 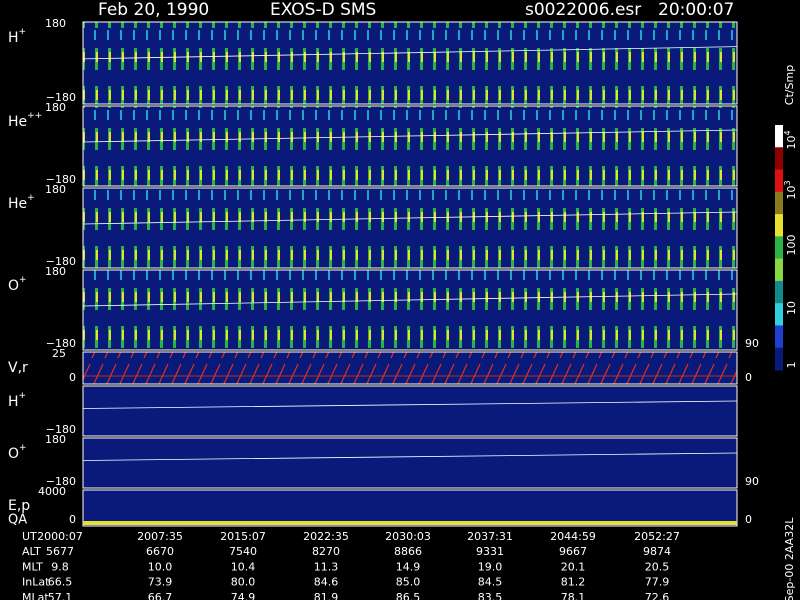 I want to click on cell: 2044:59, so click(x=573, y=536).